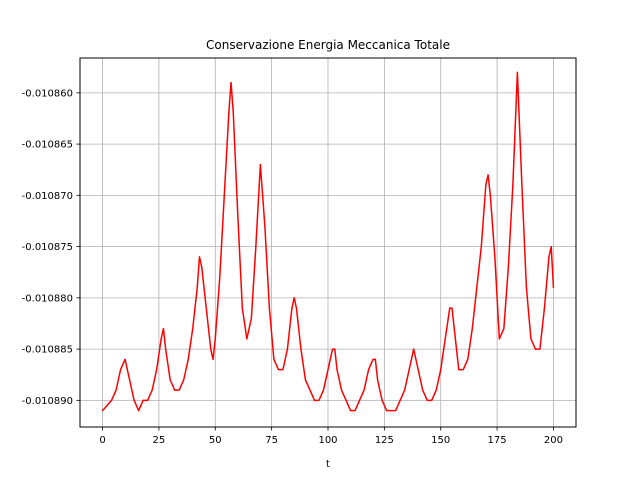 The image size is (640, 480). What do you see at coordinates (47, 350) in the screenshot?
I see `y-tick-label: -0.010885` at bounding box center [47, 350].